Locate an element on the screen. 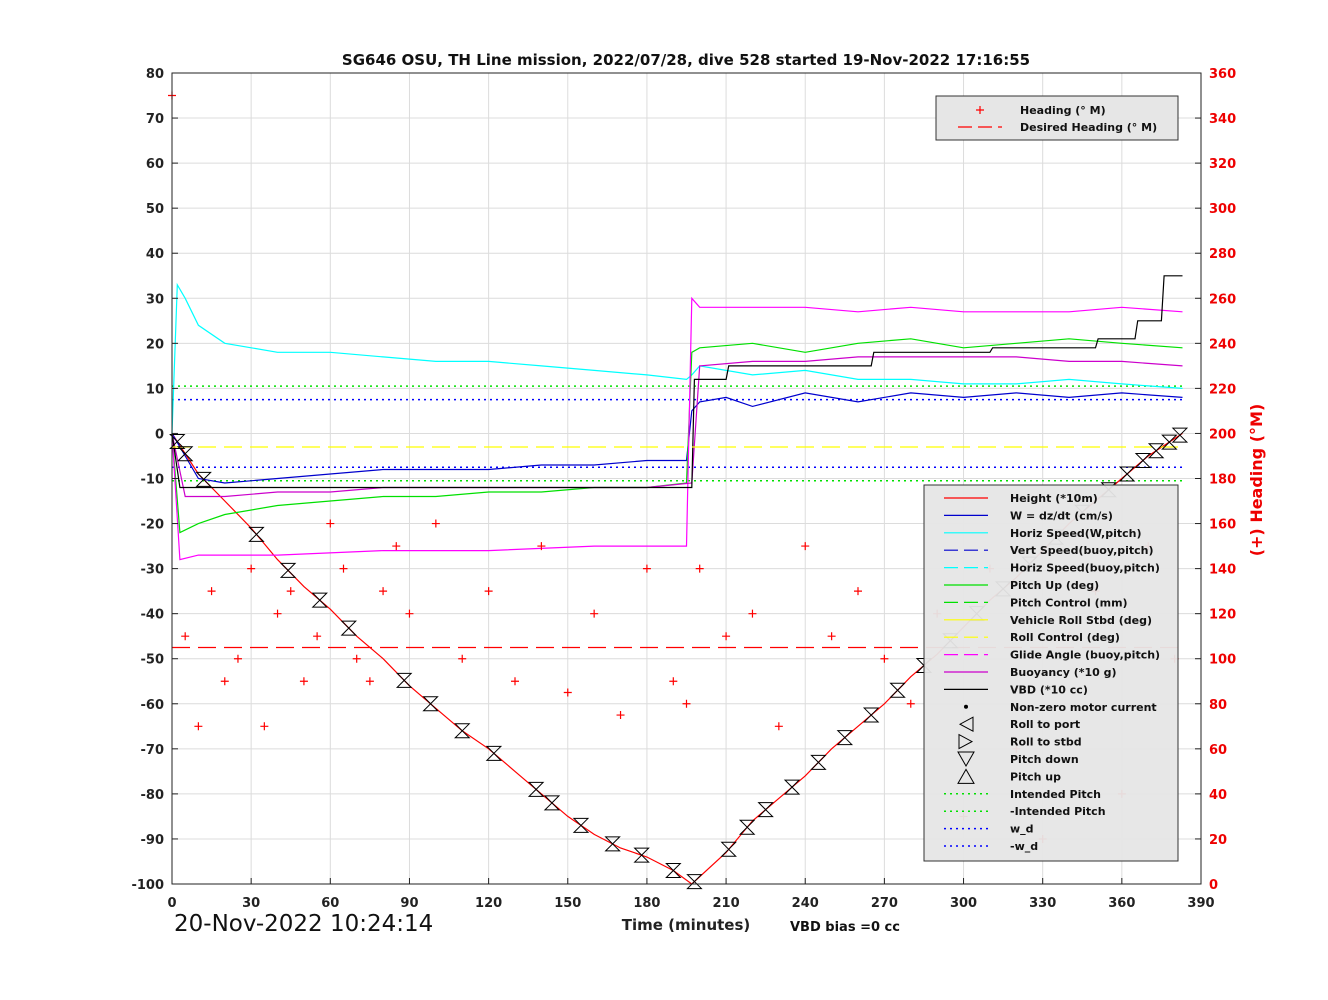 This screenshot has width=1328, height=1000. vbd-bias-text: VBD bias =0 cc is located at coordinates (845, 927).